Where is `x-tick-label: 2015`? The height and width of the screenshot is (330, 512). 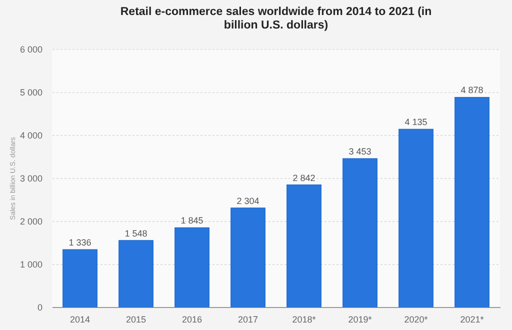 x-tick-label: 2015 is located at coordinates (136, 319).